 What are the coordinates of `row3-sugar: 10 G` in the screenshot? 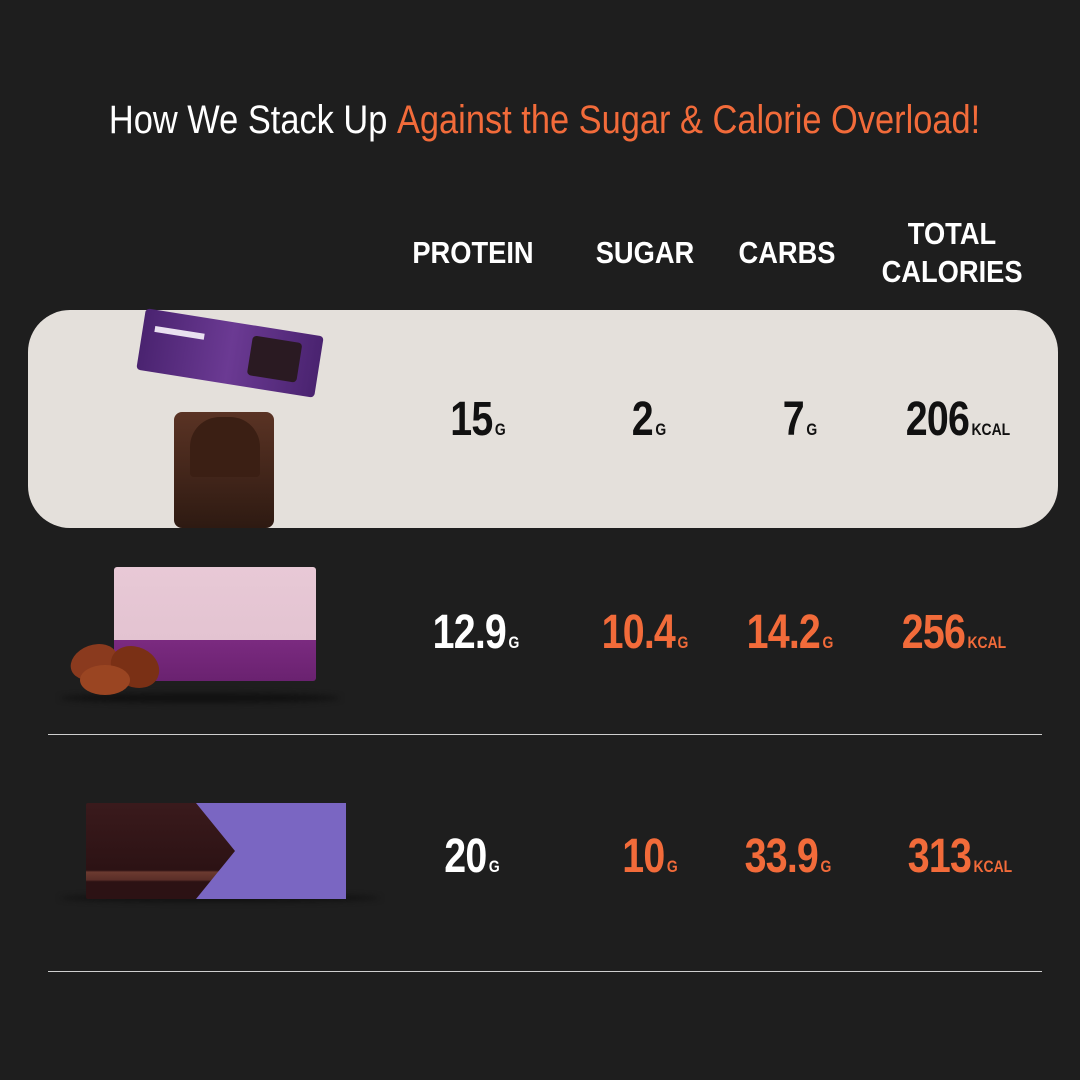 It's located at (650, 856).